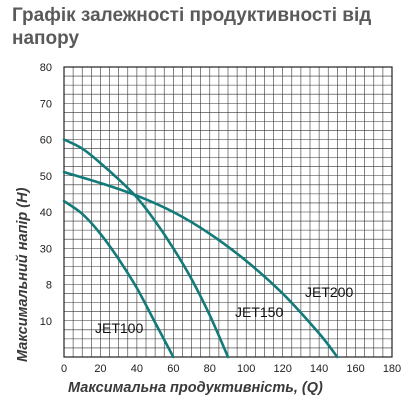 The image size is (404, 403). I want to click on x-tick-label: 20, so click(100, 369).